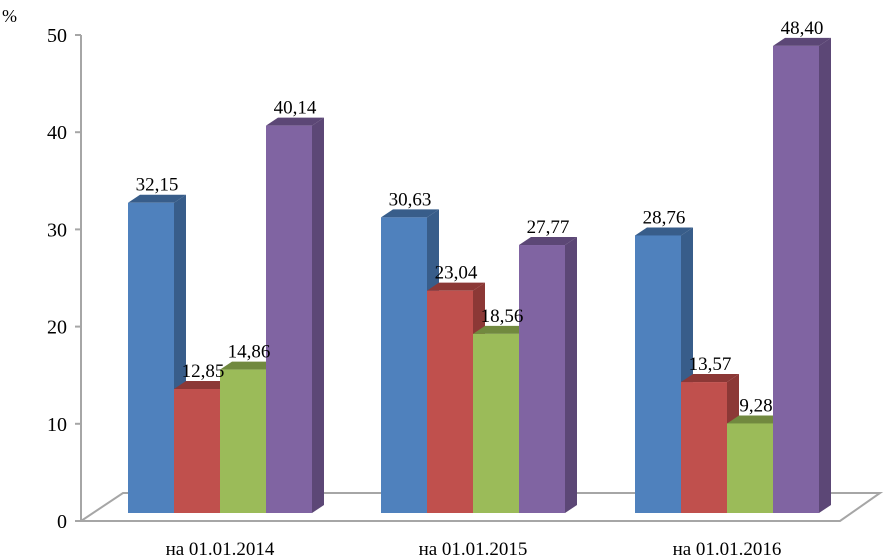 The height and width of the screenshot is (559, 886). Describe the element at coordinates (473, 549) in the screenshot. I see `x-tick-label: на 01.01.2015` at that location.